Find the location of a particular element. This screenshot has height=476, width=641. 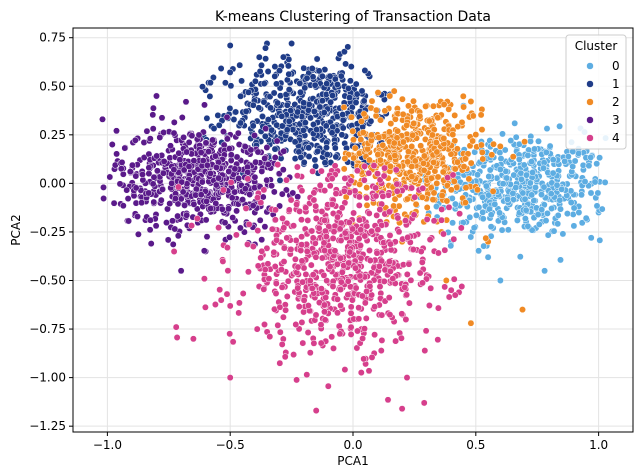

legend-label-0: 0 is located at coordinates (616, 66).